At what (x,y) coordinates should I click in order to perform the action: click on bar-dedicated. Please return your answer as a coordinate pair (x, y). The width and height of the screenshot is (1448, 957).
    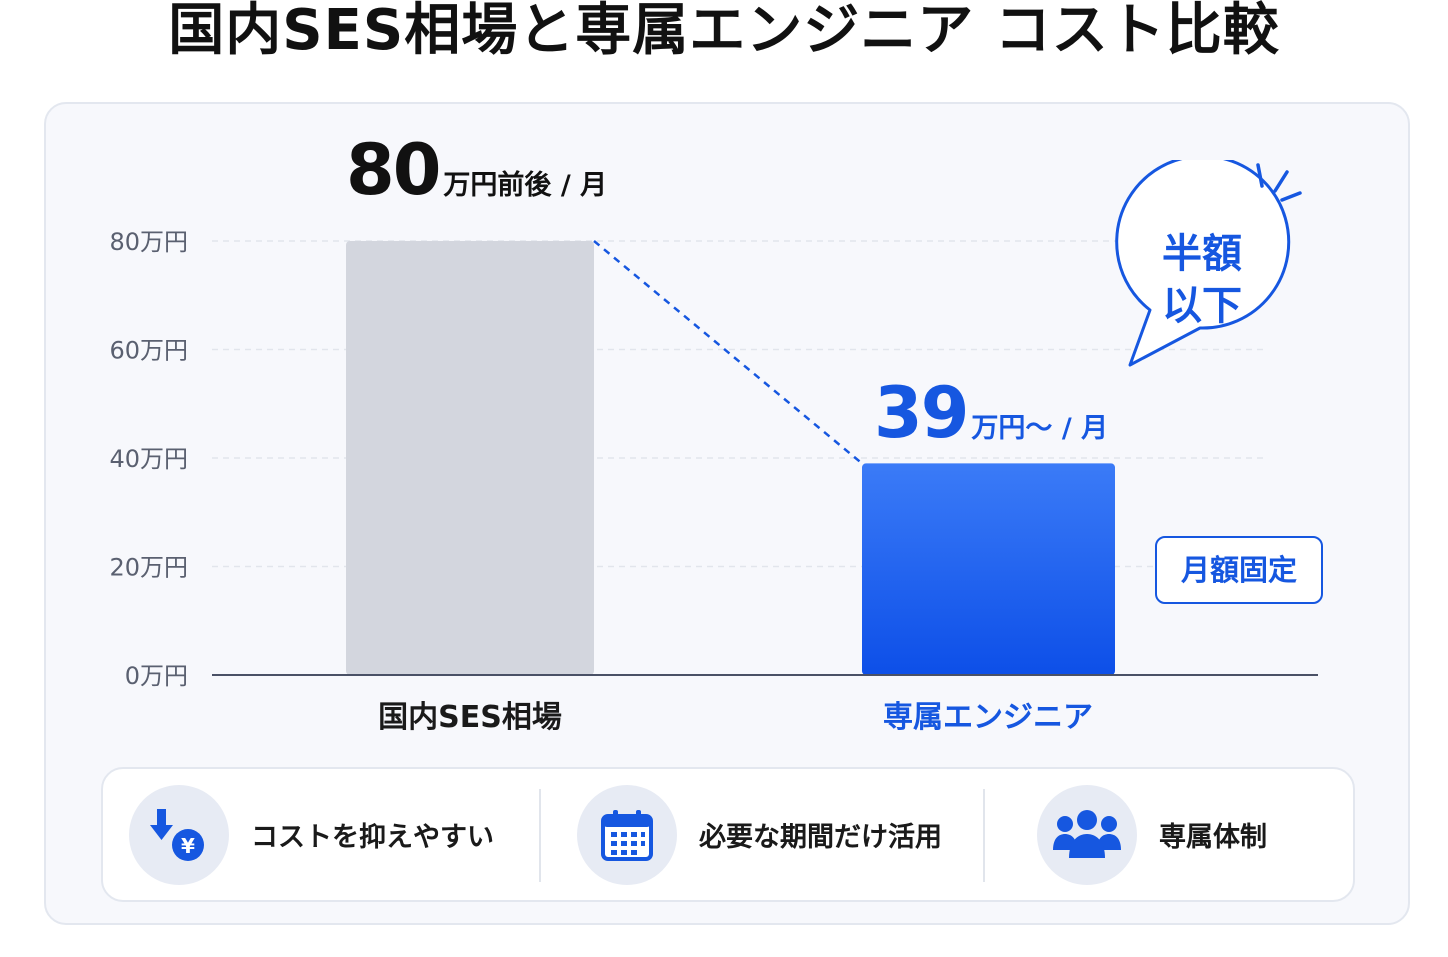
    Looking at the image, I should click on (988, 569).